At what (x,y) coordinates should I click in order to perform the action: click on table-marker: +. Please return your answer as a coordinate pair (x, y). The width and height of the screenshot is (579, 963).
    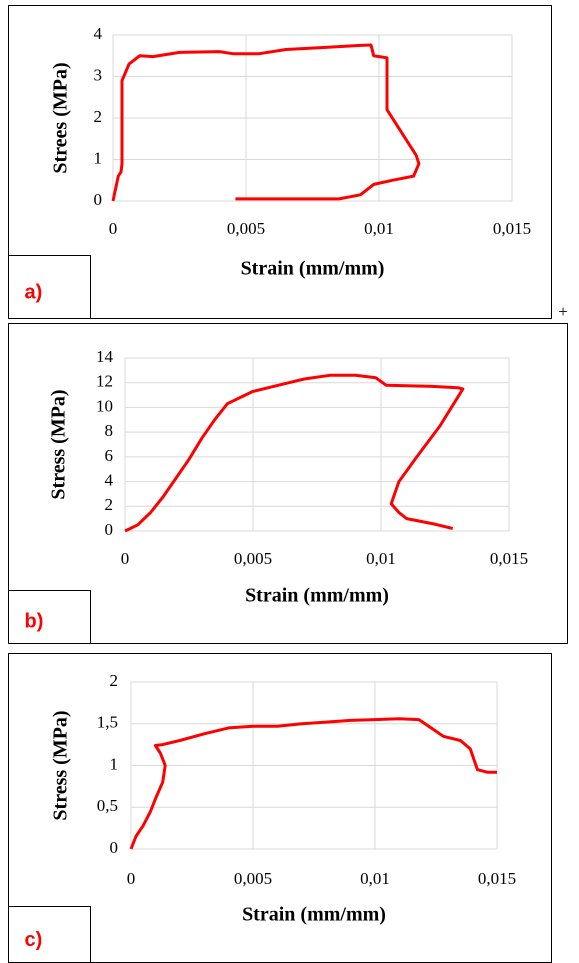
    Looking at the image, I should click on (563, 311).